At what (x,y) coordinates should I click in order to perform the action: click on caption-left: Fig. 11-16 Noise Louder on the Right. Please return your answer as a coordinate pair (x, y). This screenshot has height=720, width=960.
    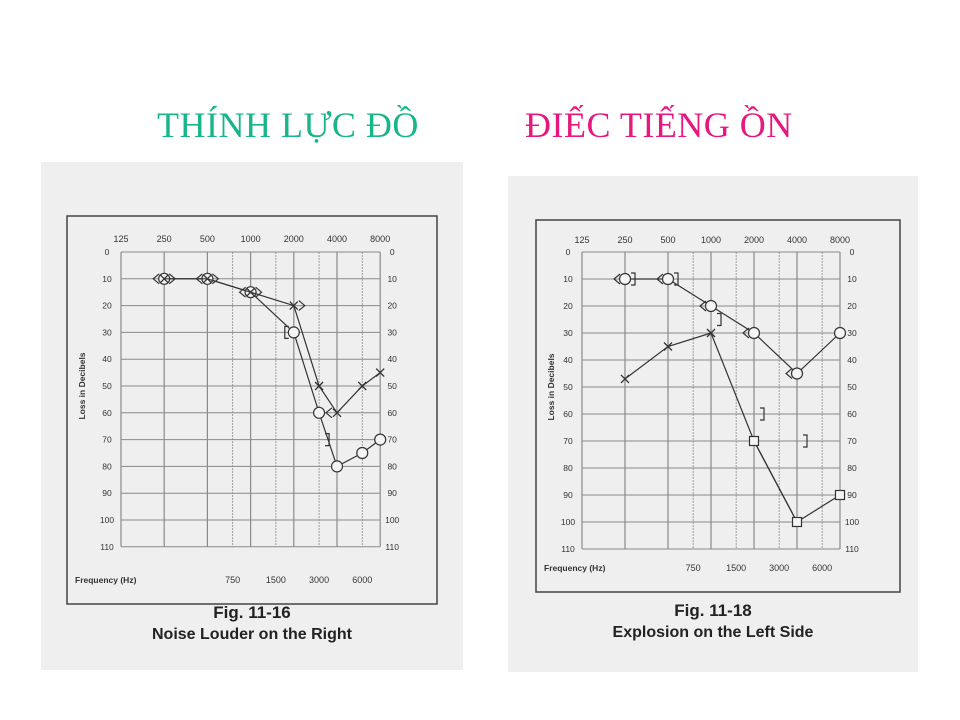
    Looking at the image, I should click on (252, 624).